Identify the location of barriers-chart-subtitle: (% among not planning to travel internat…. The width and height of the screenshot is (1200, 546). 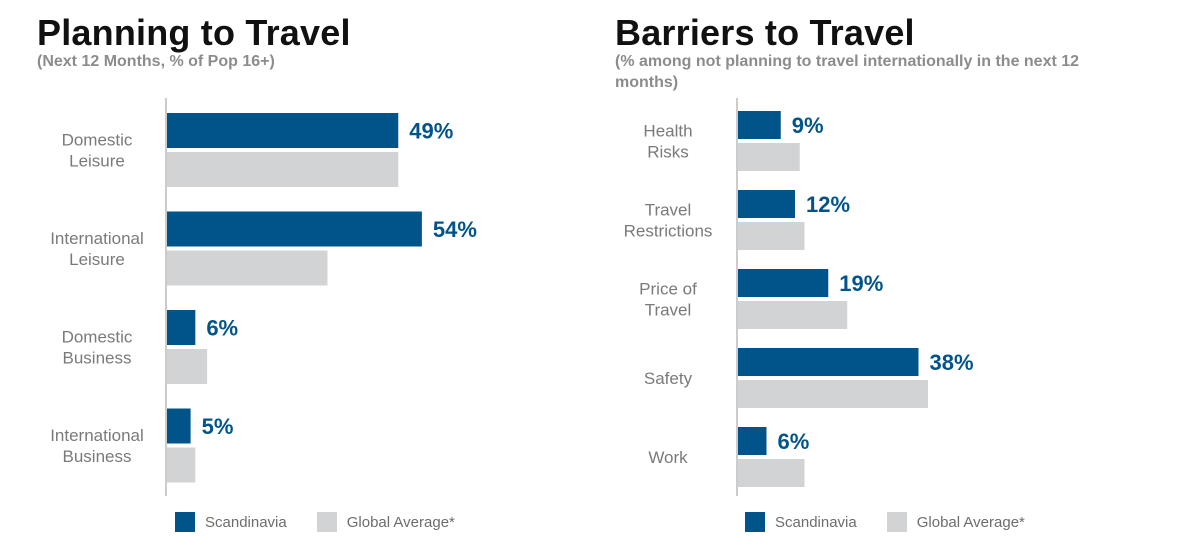
(847, 72).